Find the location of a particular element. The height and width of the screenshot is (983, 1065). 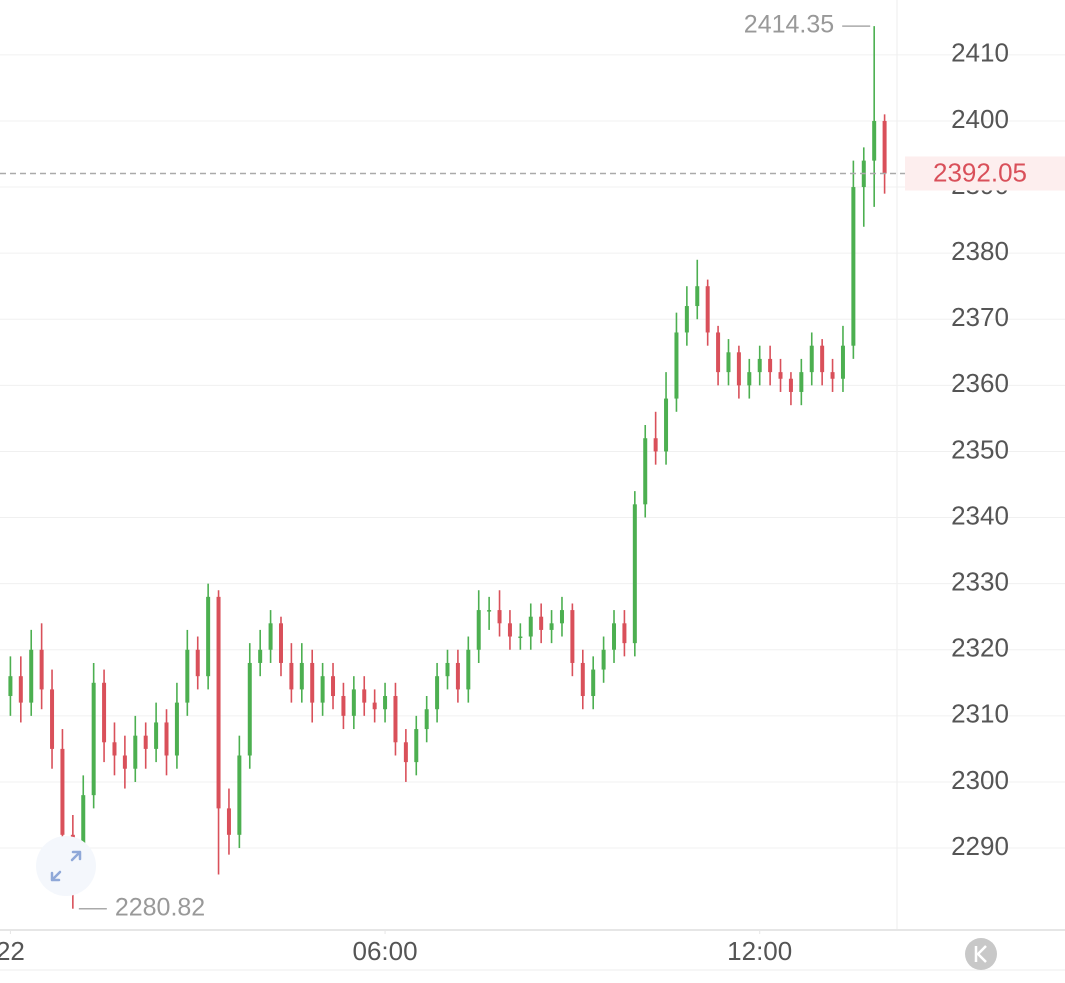

y-tick-label: 2410 is located at coordinates (980, 53).